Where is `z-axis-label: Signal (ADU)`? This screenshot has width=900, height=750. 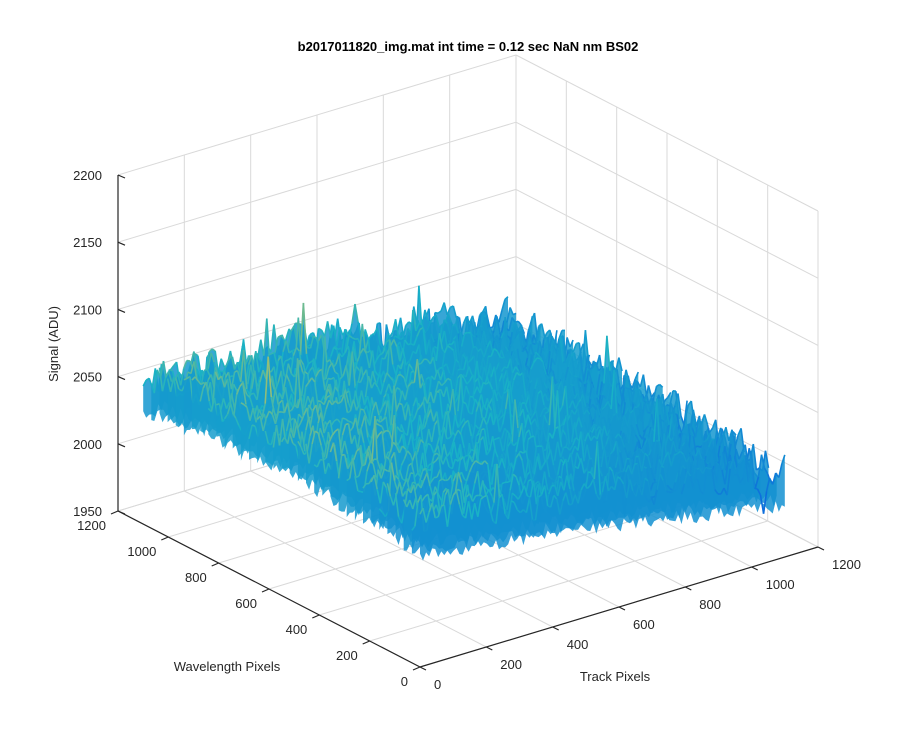
z-axis-label: Signal (ADU) is located at coordinates (53, 344).